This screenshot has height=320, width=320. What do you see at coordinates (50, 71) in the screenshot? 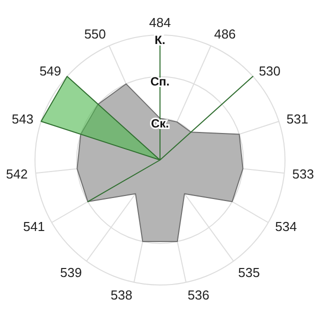
I see `spoke-label: 549` at bounding box center [50, 71].